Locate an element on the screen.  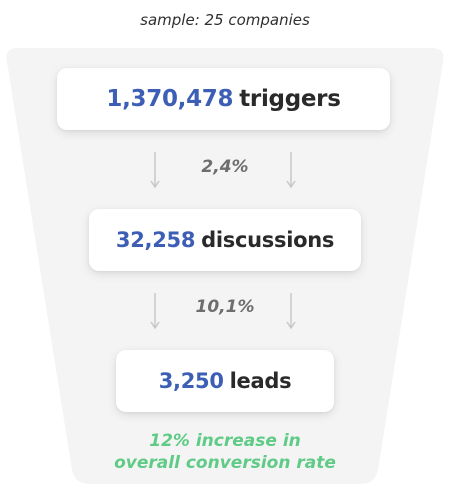
stage-label: triggers is located at coordinates (290, 99).